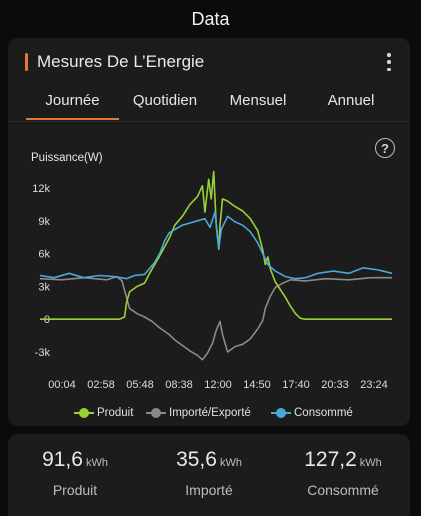  What do you see at coordinates (209, 62) in the screenshot?
I see `card-header: Mesures De L’Energie` at bounding box center [209, 62].